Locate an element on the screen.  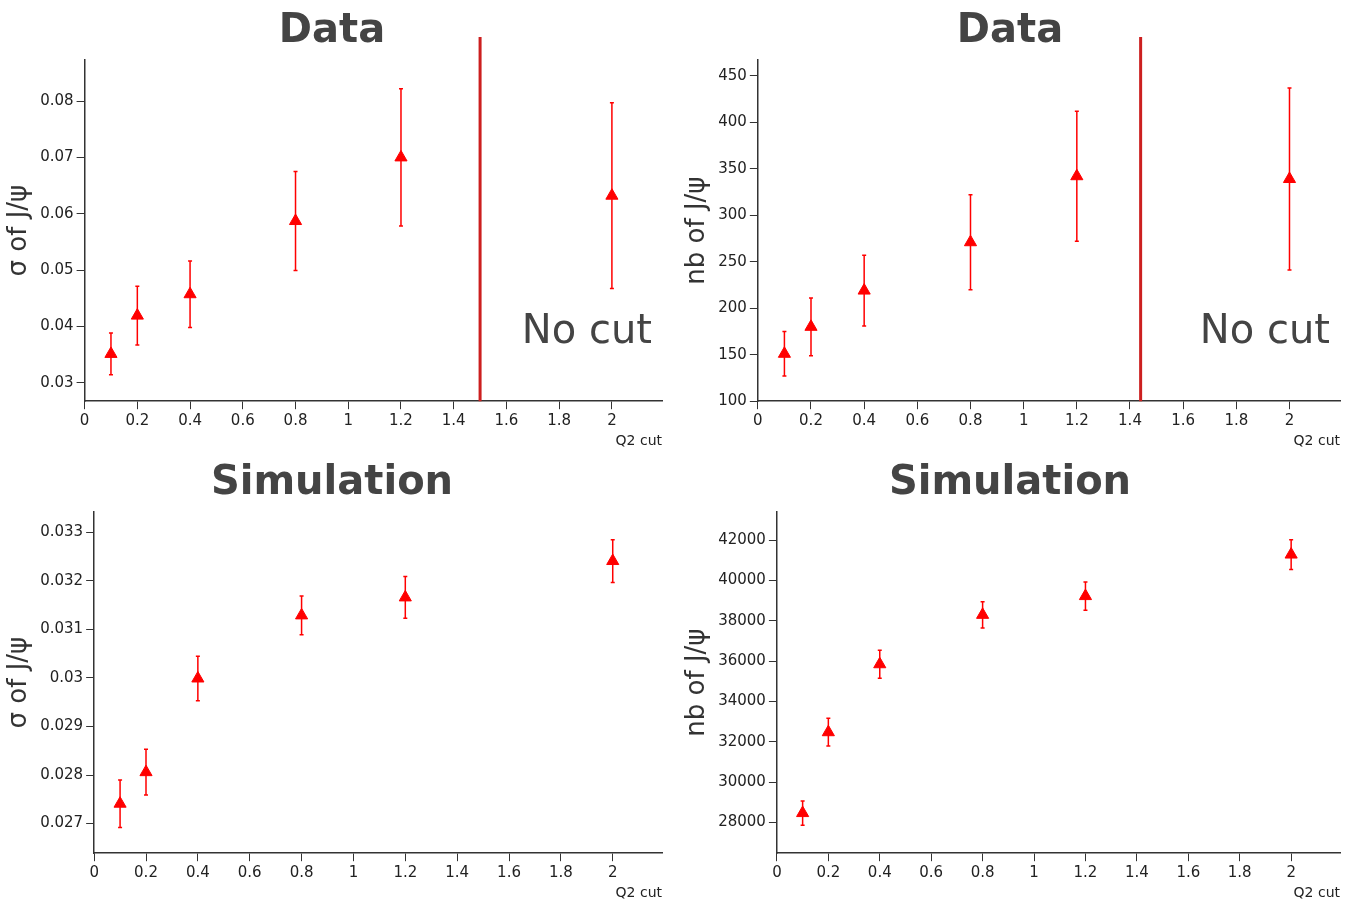
y-tick-label: 400 is located at coordinates (732, 121).